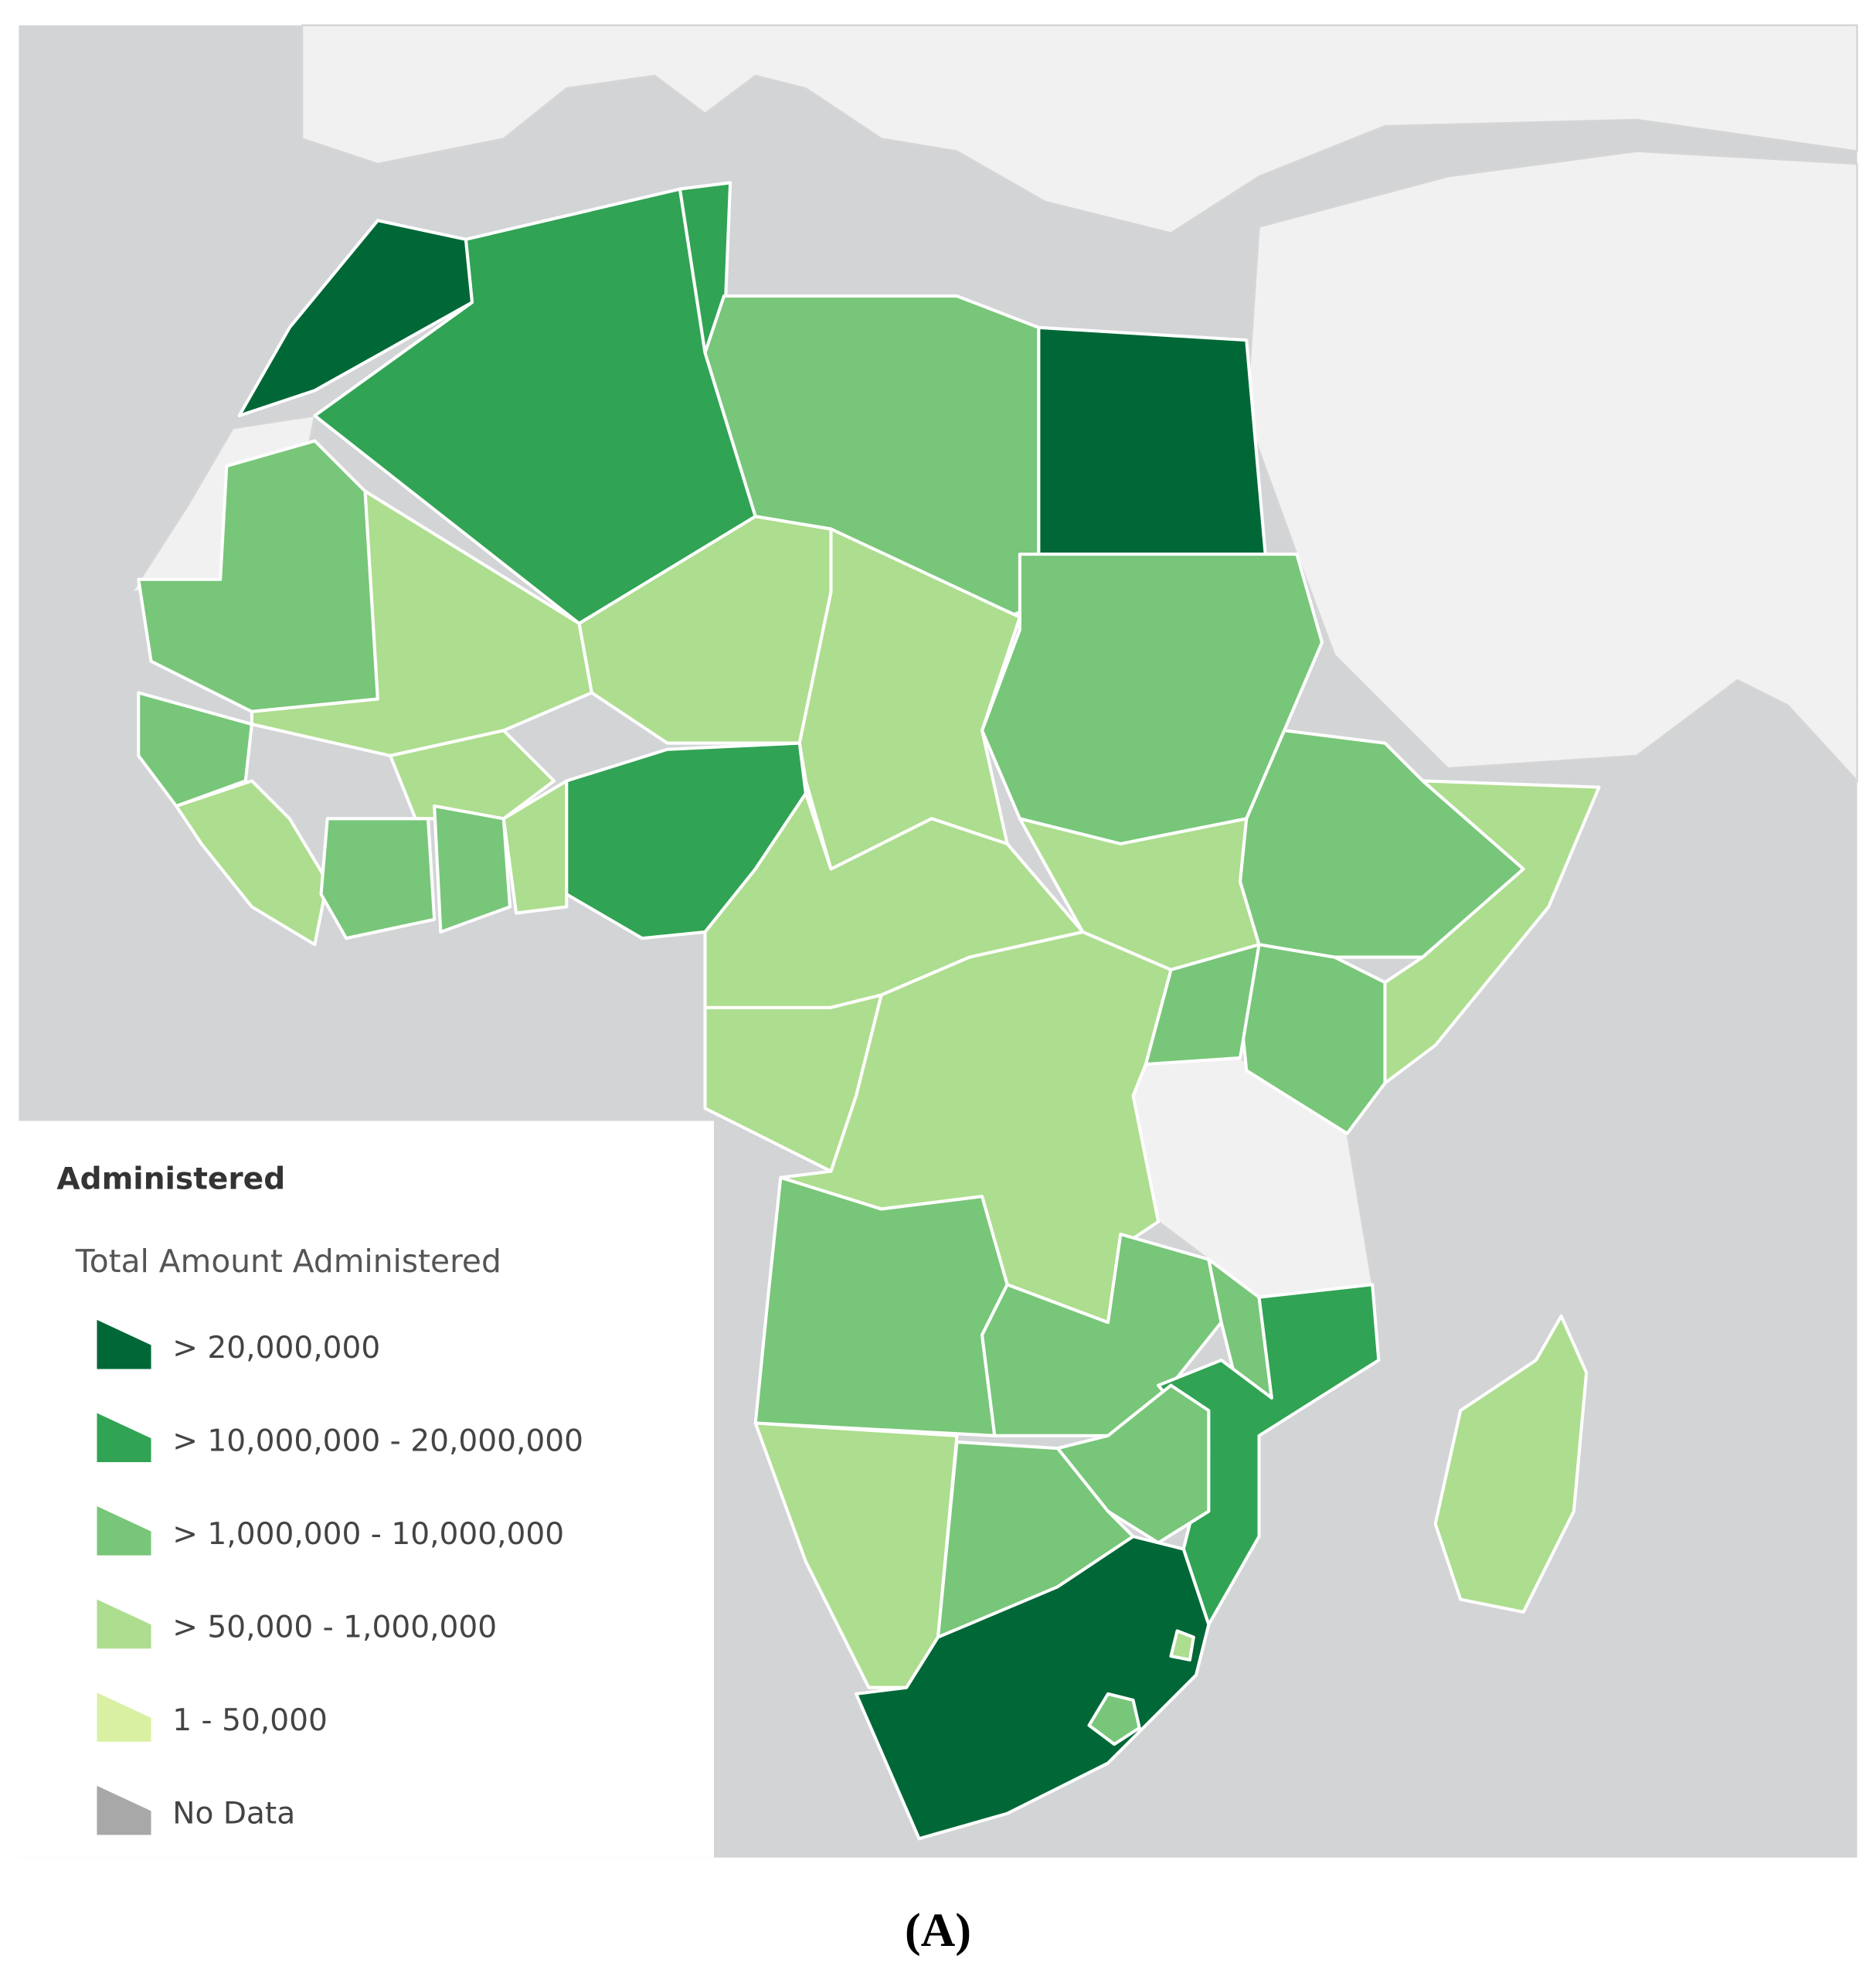  What do you see at coordinates (250, 1720) in the screenshot?
I see `legend-label: 1 - 50,000` at bounding box center [250, 1720].